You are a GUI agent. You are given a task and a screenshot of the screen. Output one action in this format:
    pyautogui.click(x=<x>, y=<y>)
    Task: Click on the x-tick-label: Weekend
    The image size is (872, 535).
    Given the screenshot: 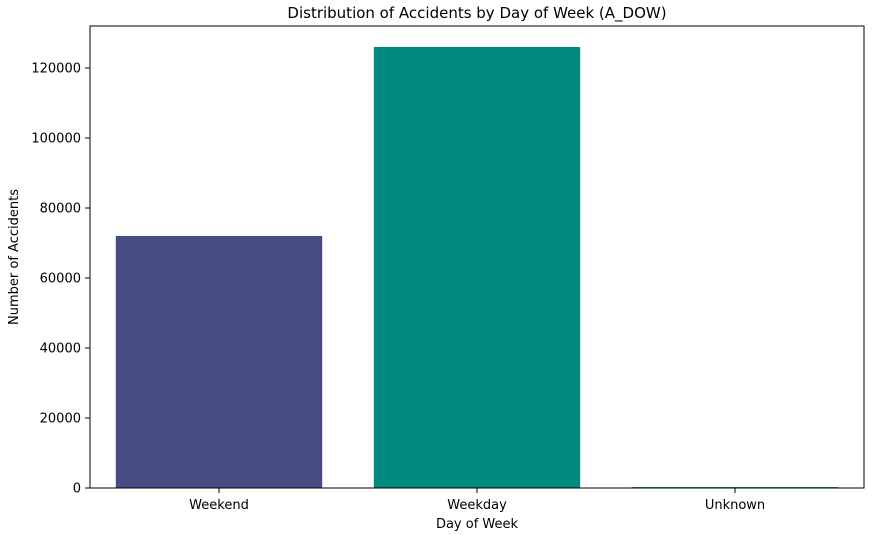 What is the action you would take?
    pyautogui.click(x=219, y=505)
    